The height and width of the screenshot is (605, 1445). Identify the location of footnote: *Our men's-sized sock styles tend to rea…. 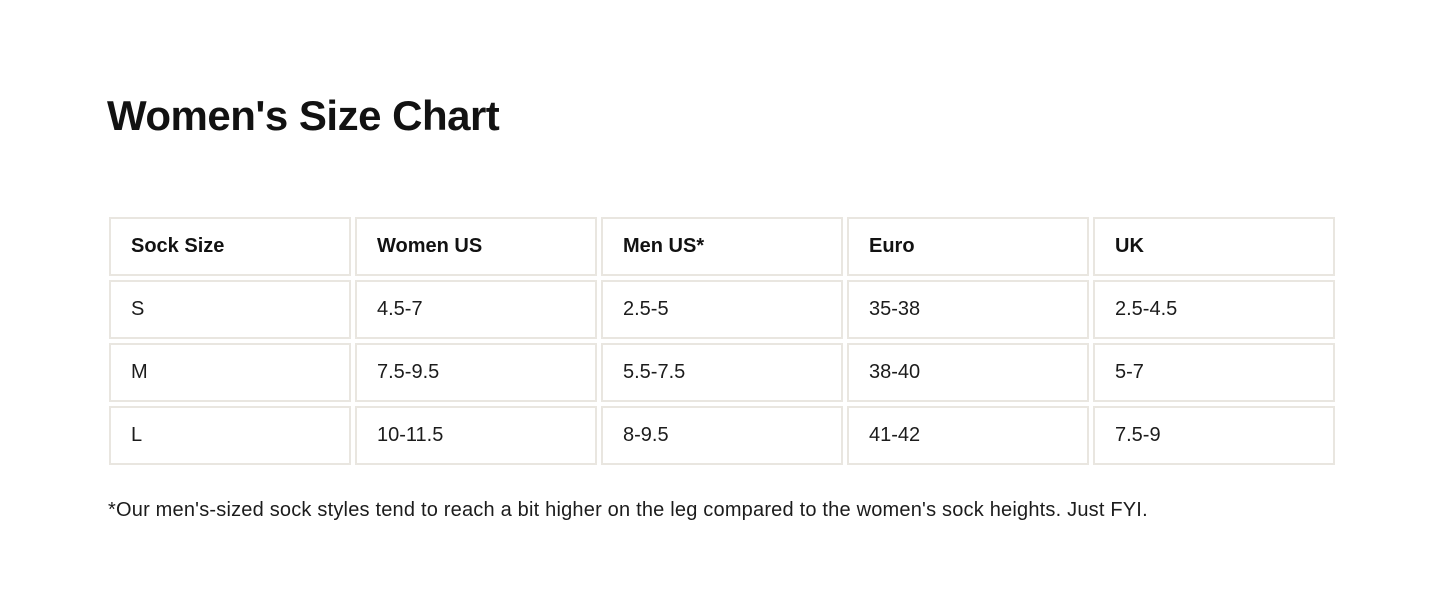
(628, 510).